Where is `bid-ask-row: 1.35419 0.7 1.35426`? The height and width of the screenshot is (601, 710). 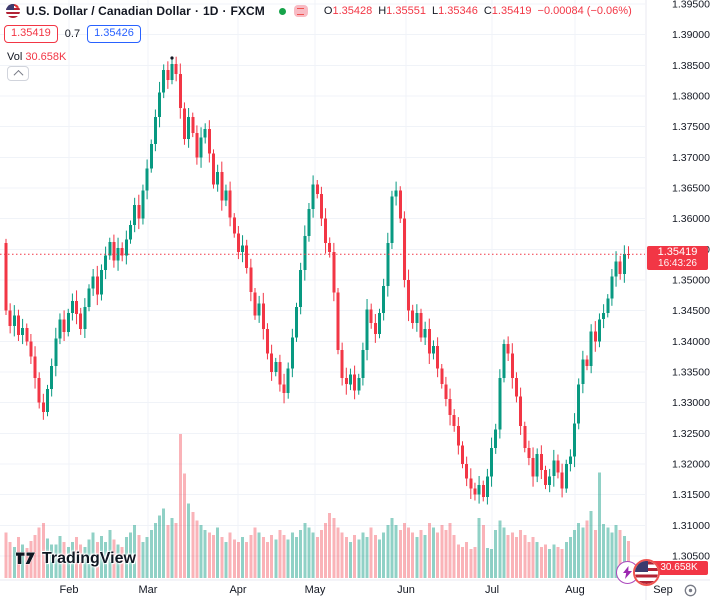 bid-ask-row: 1.35419 0.7 1.35426 is located at coordinates (72, 34).